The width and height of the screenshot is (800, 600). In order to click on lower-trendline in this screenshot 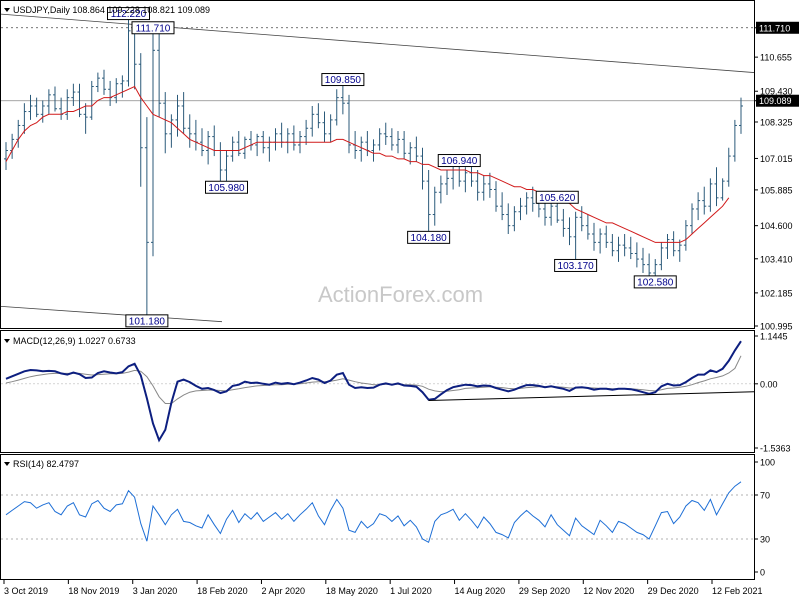, I will do `click(111, 314)`.